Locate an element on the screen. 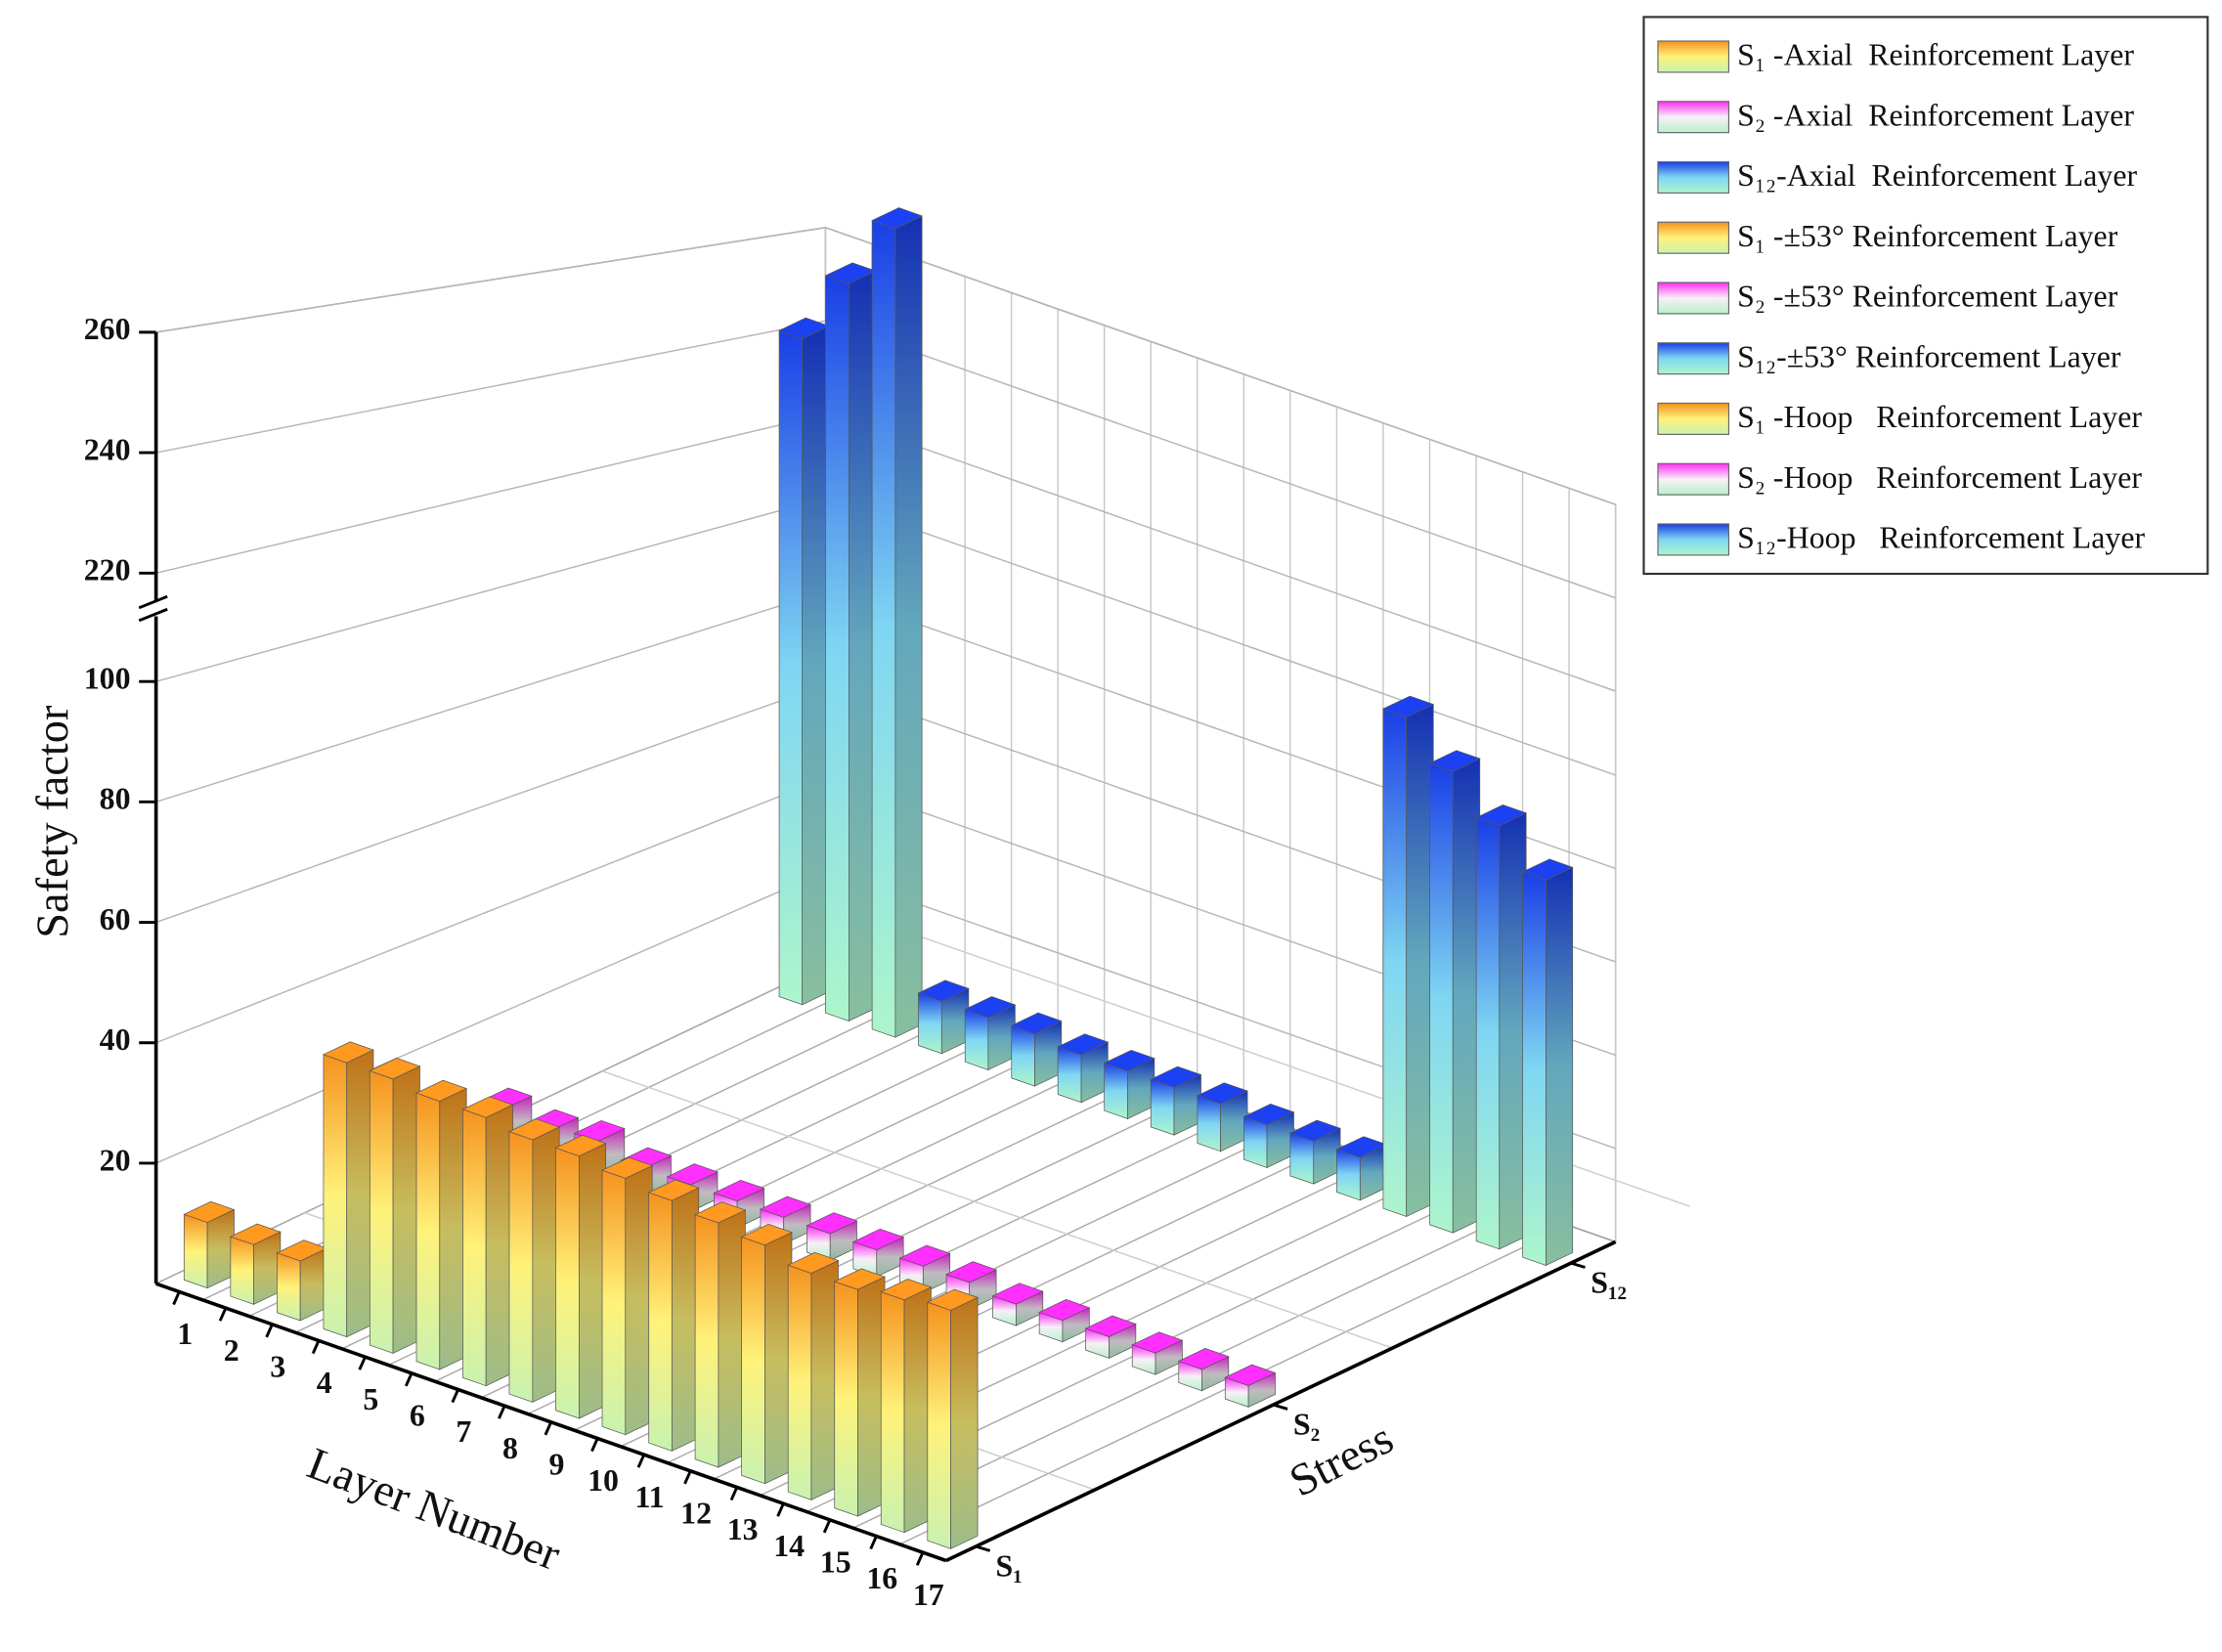  x-tick-label: 16 is located at coordinates (881, 1578).